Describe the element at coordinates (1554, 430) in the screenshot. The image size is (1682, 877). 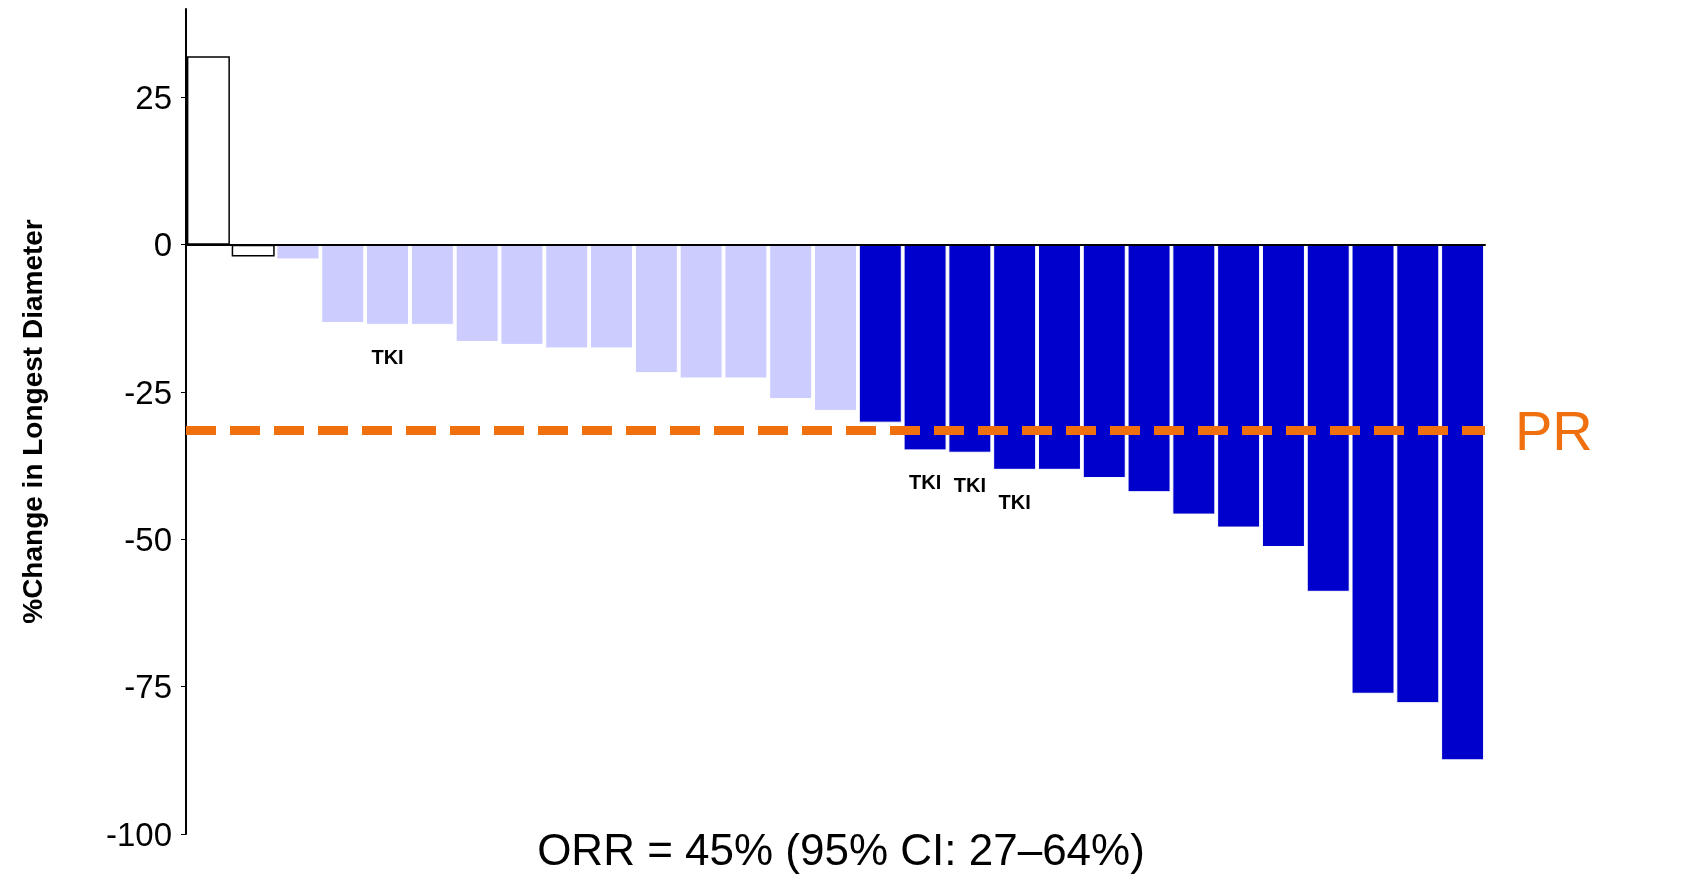
I see `ref-line-label: PR` at that location.